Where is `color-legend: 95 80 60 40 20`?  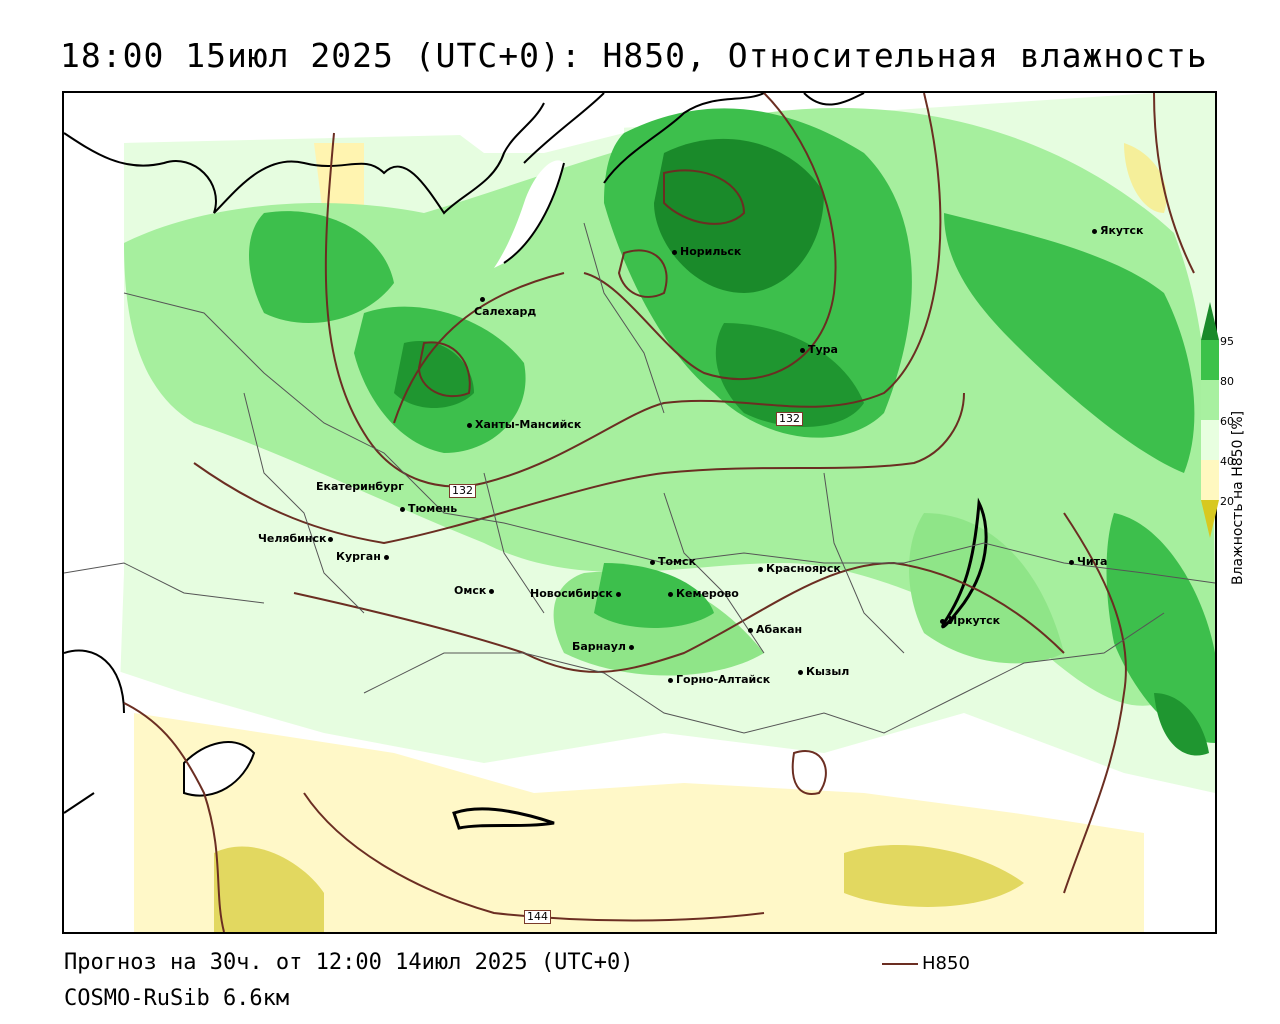
color-legend: 95 80 60 40 20 is located at coordinates (1238, 425).